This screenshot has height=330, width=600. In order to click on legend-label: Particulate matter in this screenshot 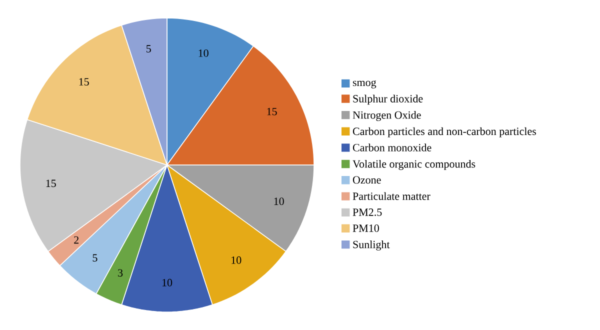, I will do `click(391, 196)`.